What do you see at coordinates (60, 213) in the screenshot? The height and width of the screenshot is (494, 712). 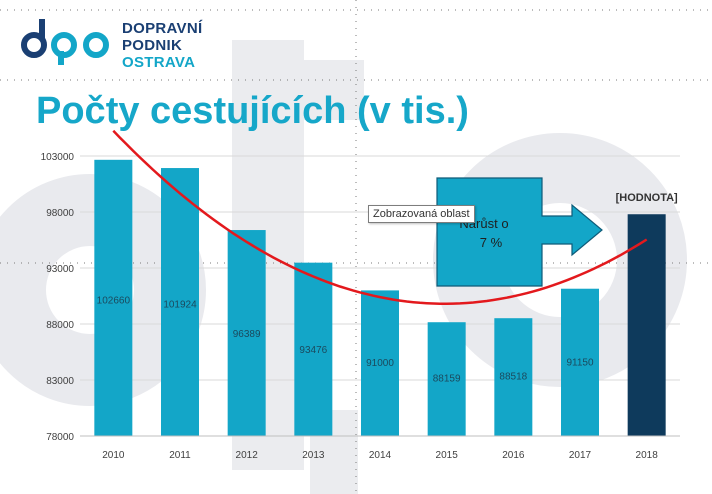 I see `y-tick-label: 98000` at bounding box center [60, 213].